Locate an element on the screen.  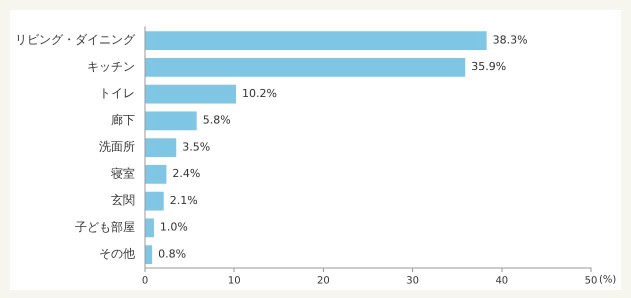
data-label: 3.5% is located at coordinates (196, 147).